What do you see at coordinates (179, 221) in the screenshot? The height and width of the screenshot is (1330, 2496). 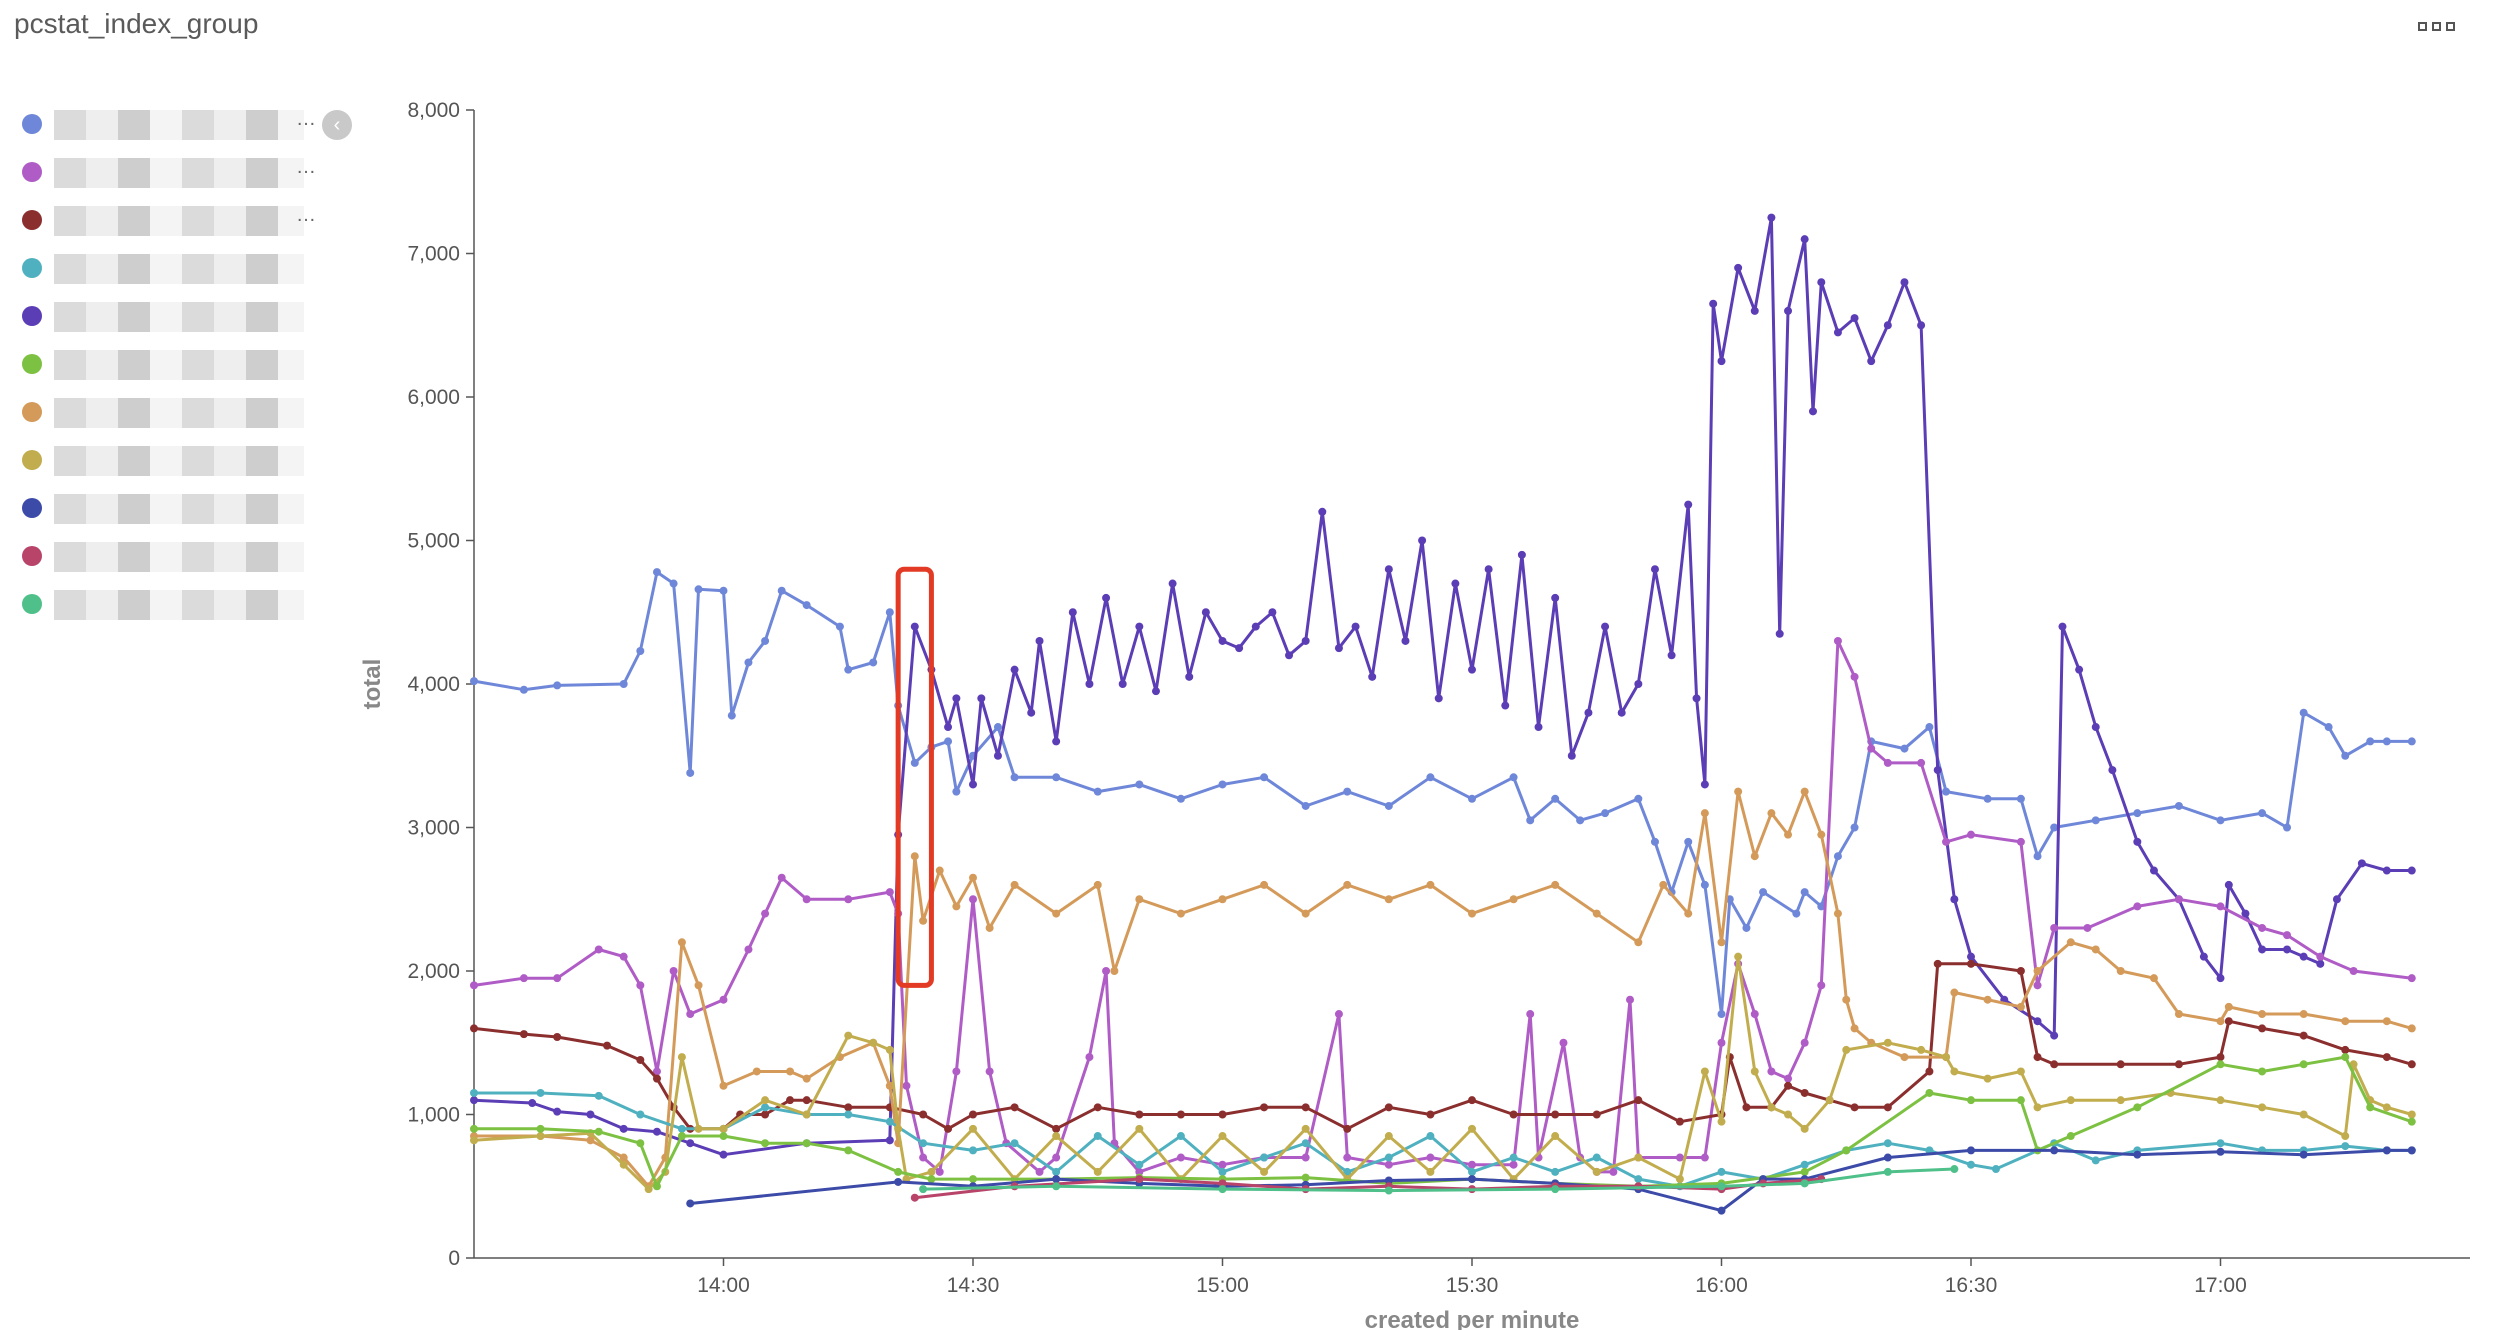 I see `legend-label-redacted` at bounding box center [179, 221].